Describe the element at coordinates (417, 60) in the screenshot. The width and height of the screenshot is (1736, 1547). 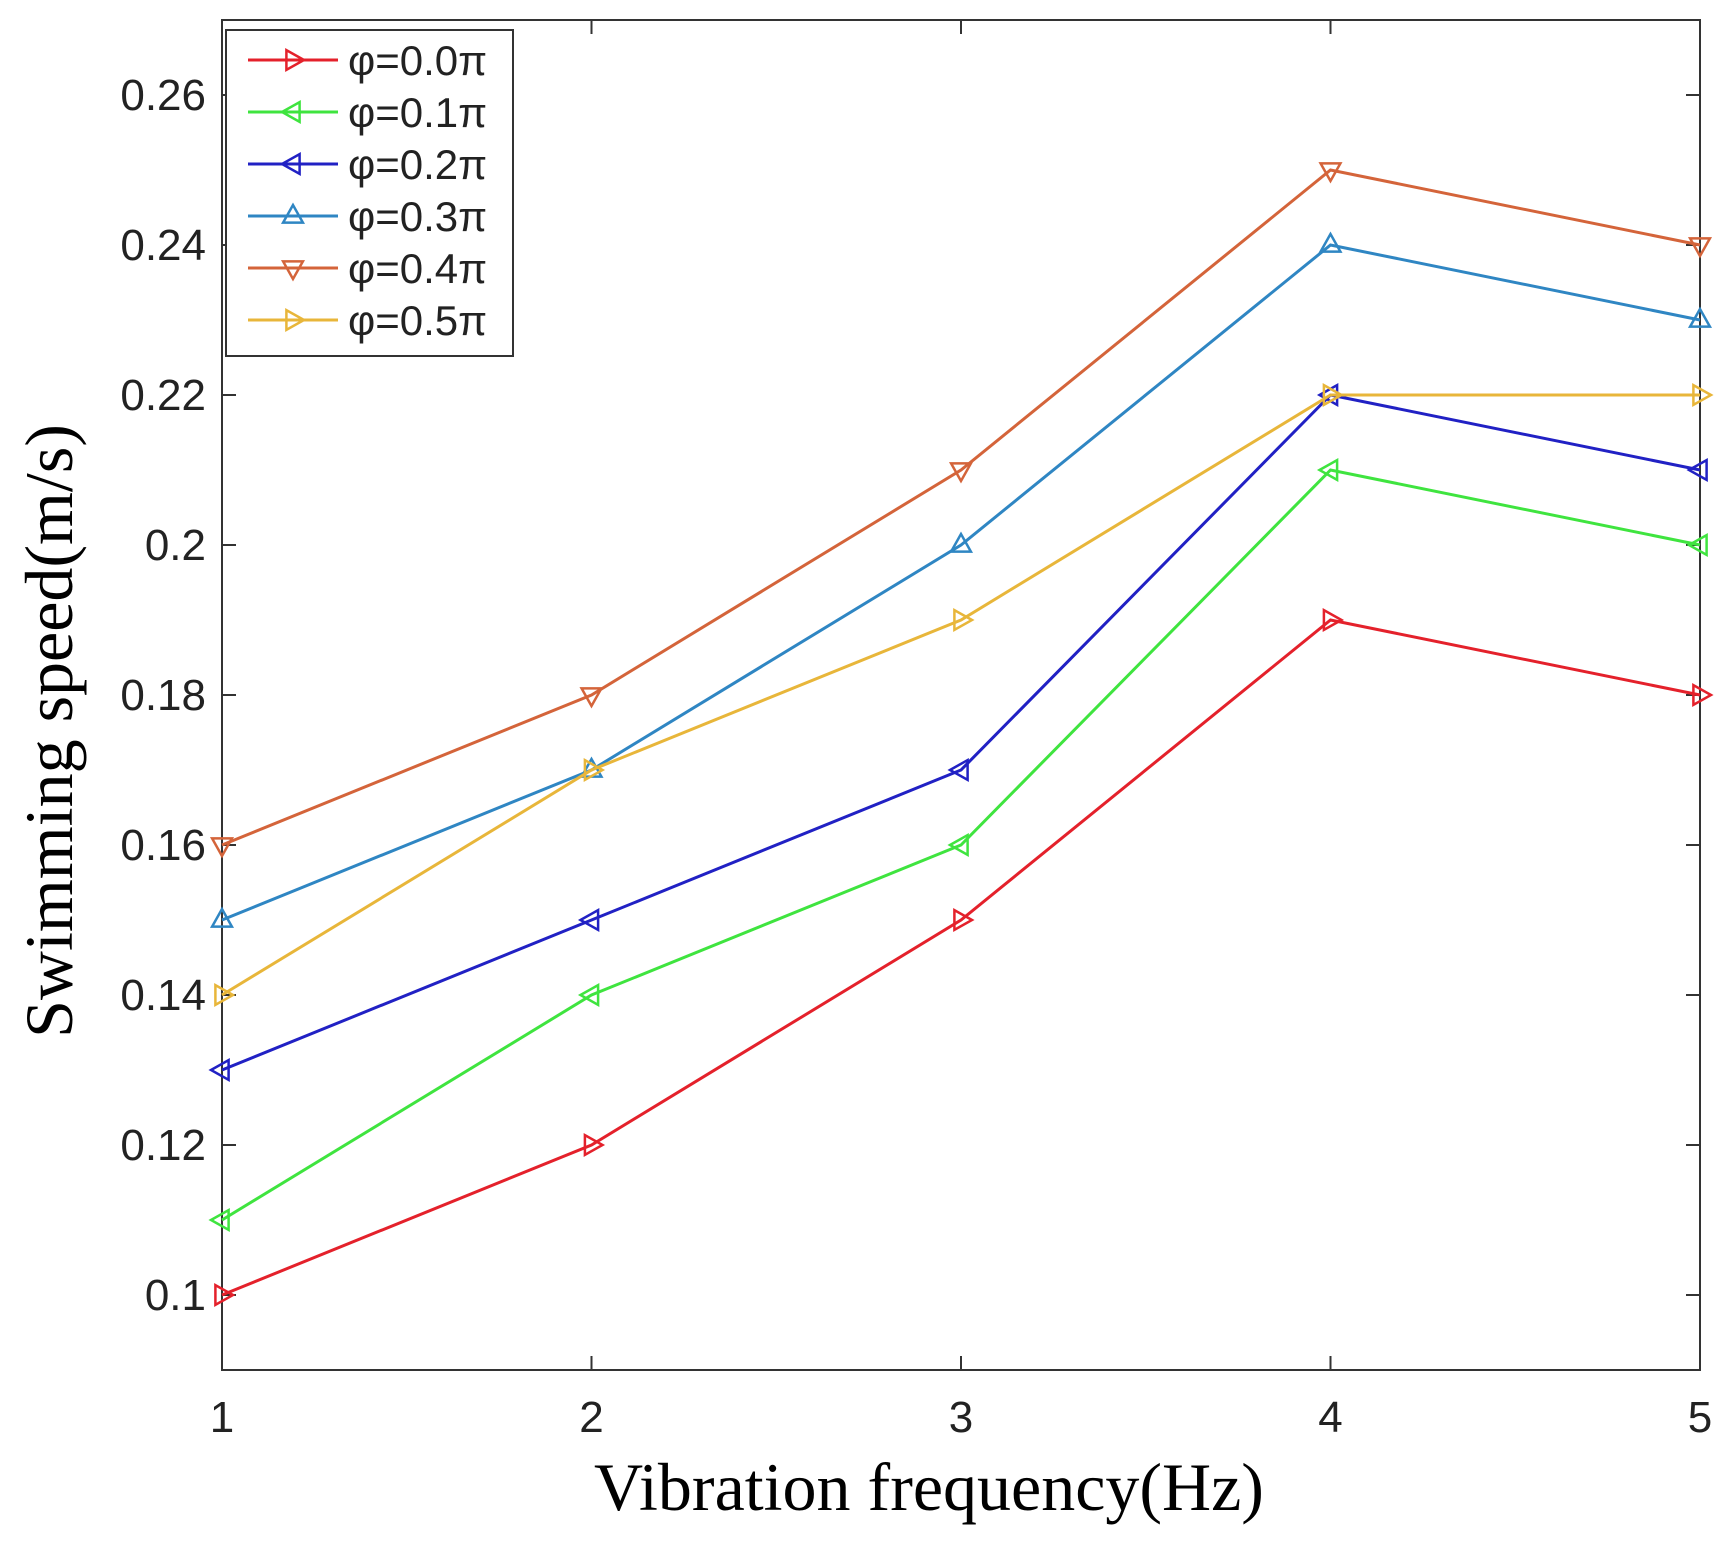
I see `legend-label: φ=0.0π` at that location.